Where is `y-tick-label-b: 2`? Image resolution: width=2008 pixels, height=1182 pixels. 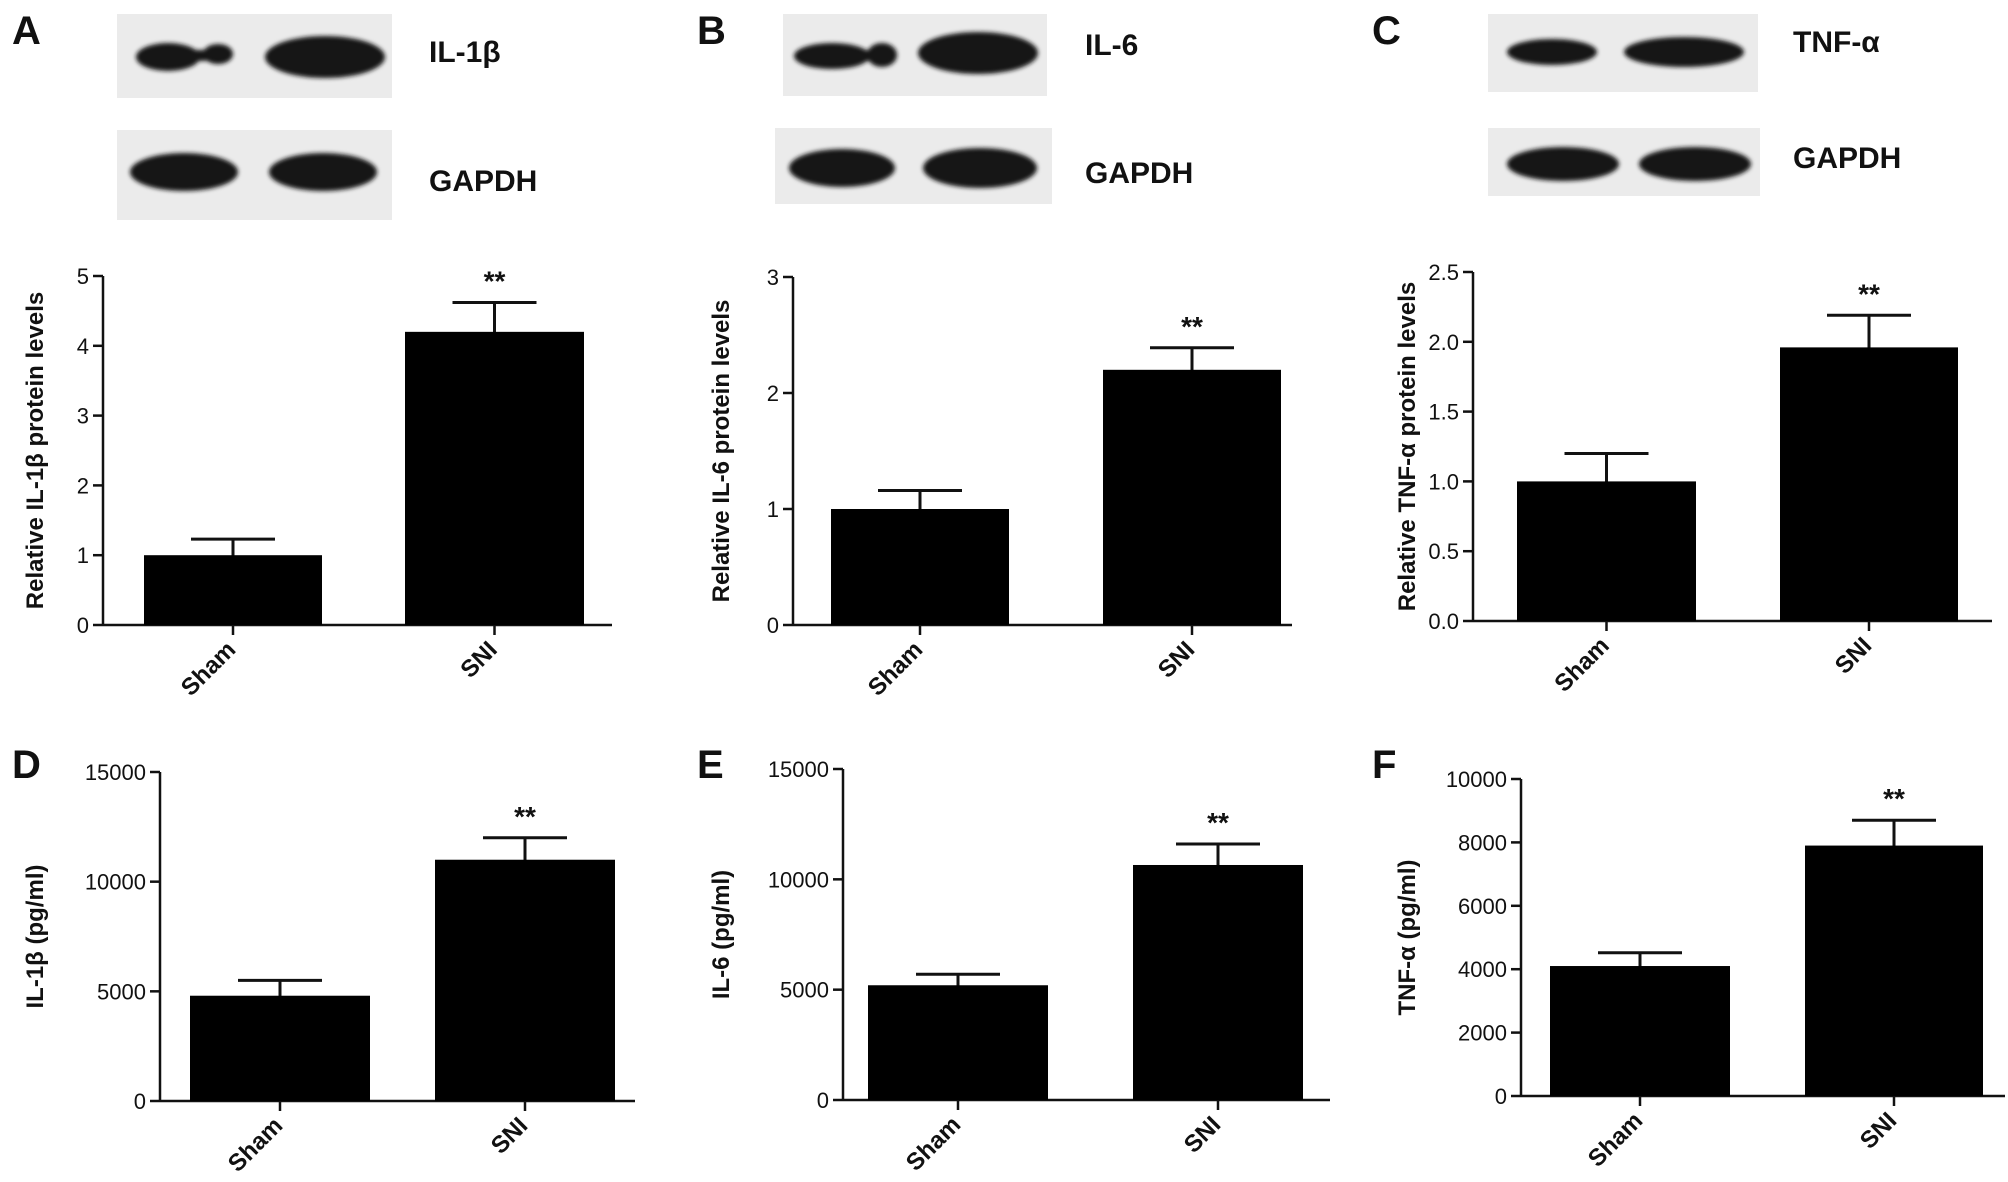 y-tick-label-b: 2 is located at coordinates (773, 393).